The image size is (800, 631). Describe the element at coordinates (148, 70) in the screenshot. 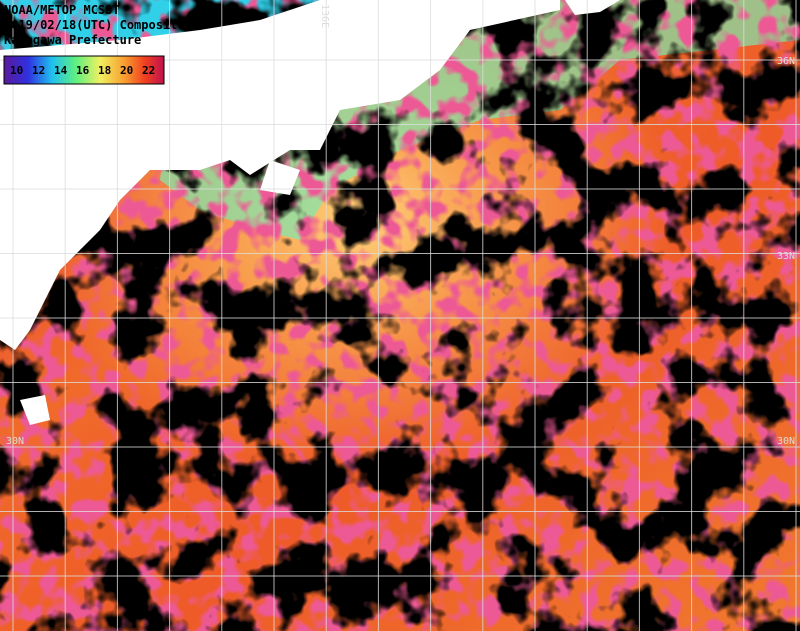

I see `color-bar-label: 22` at that location.